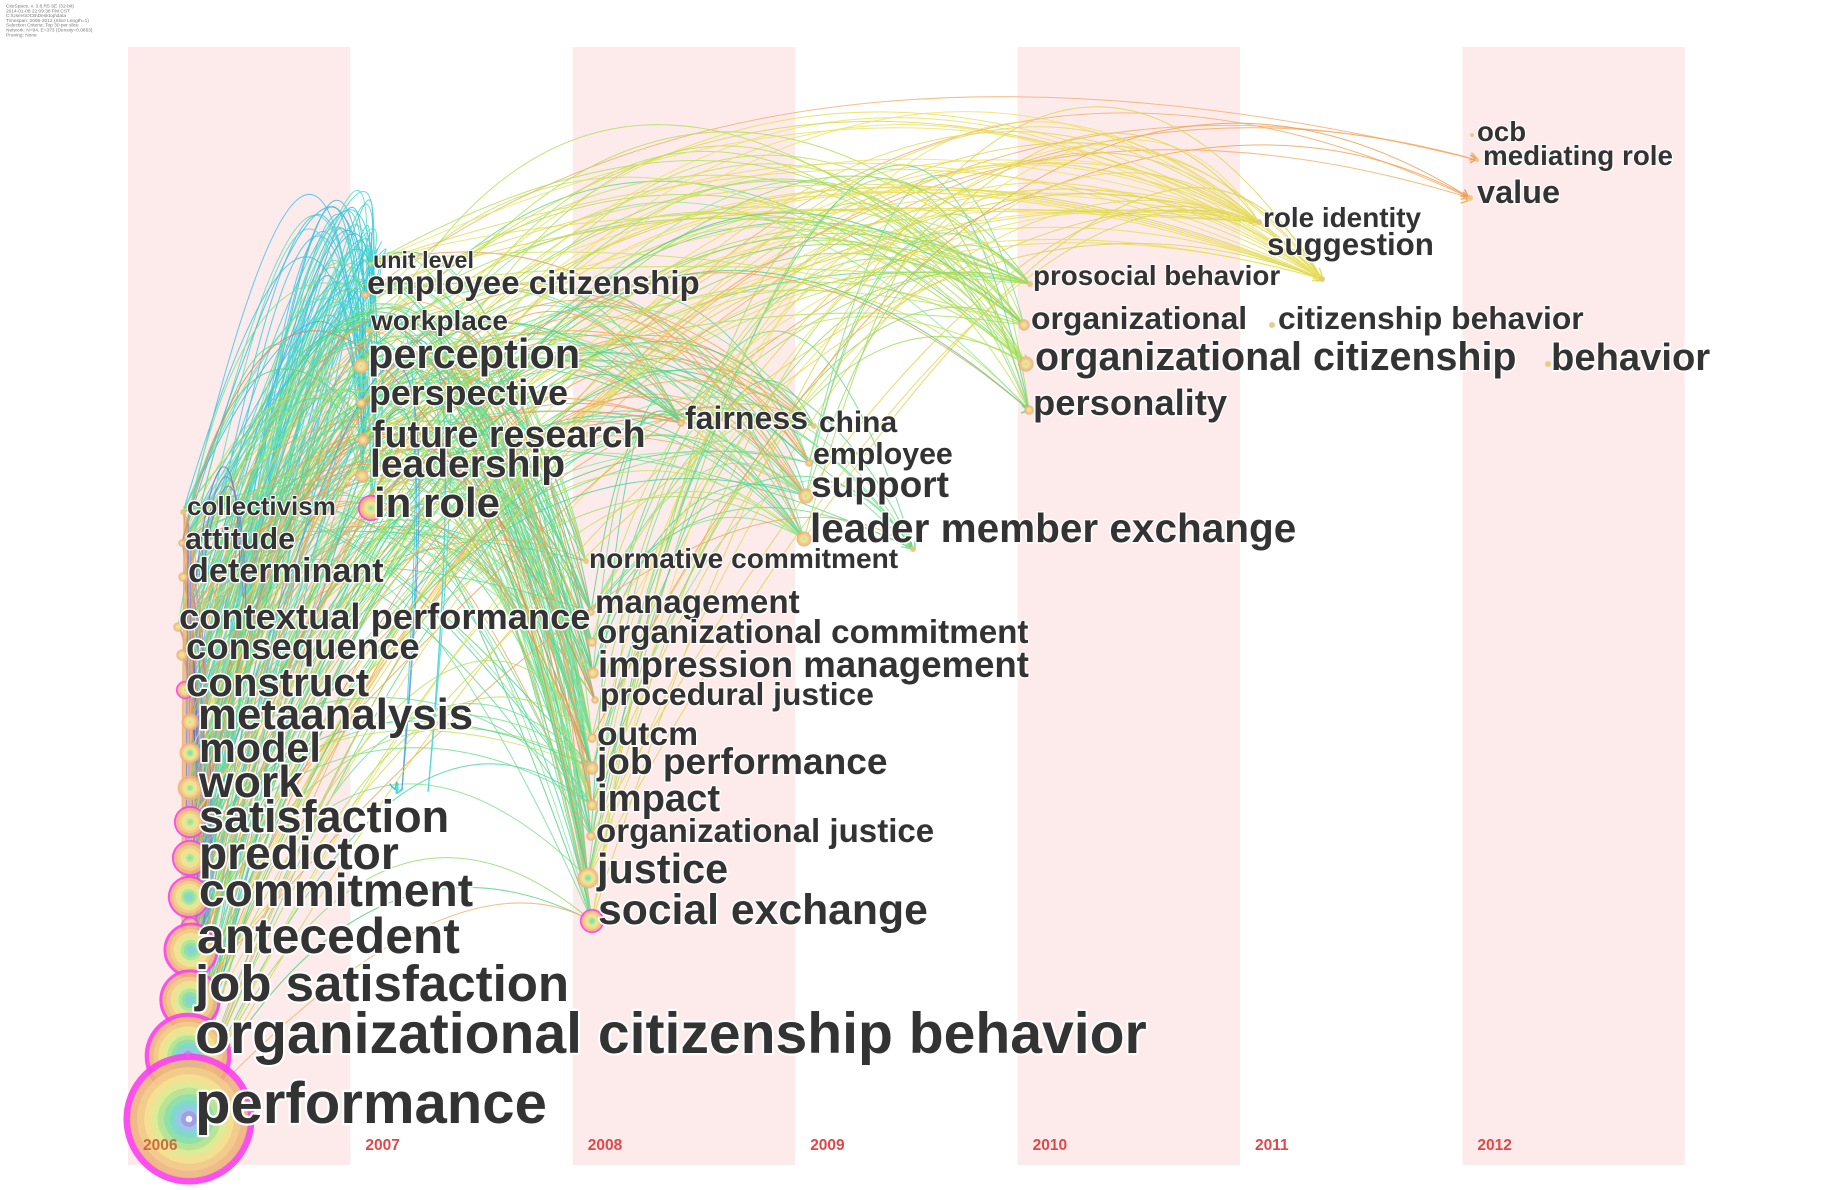  I want to click on svg-text: future research, so click(509, 434).